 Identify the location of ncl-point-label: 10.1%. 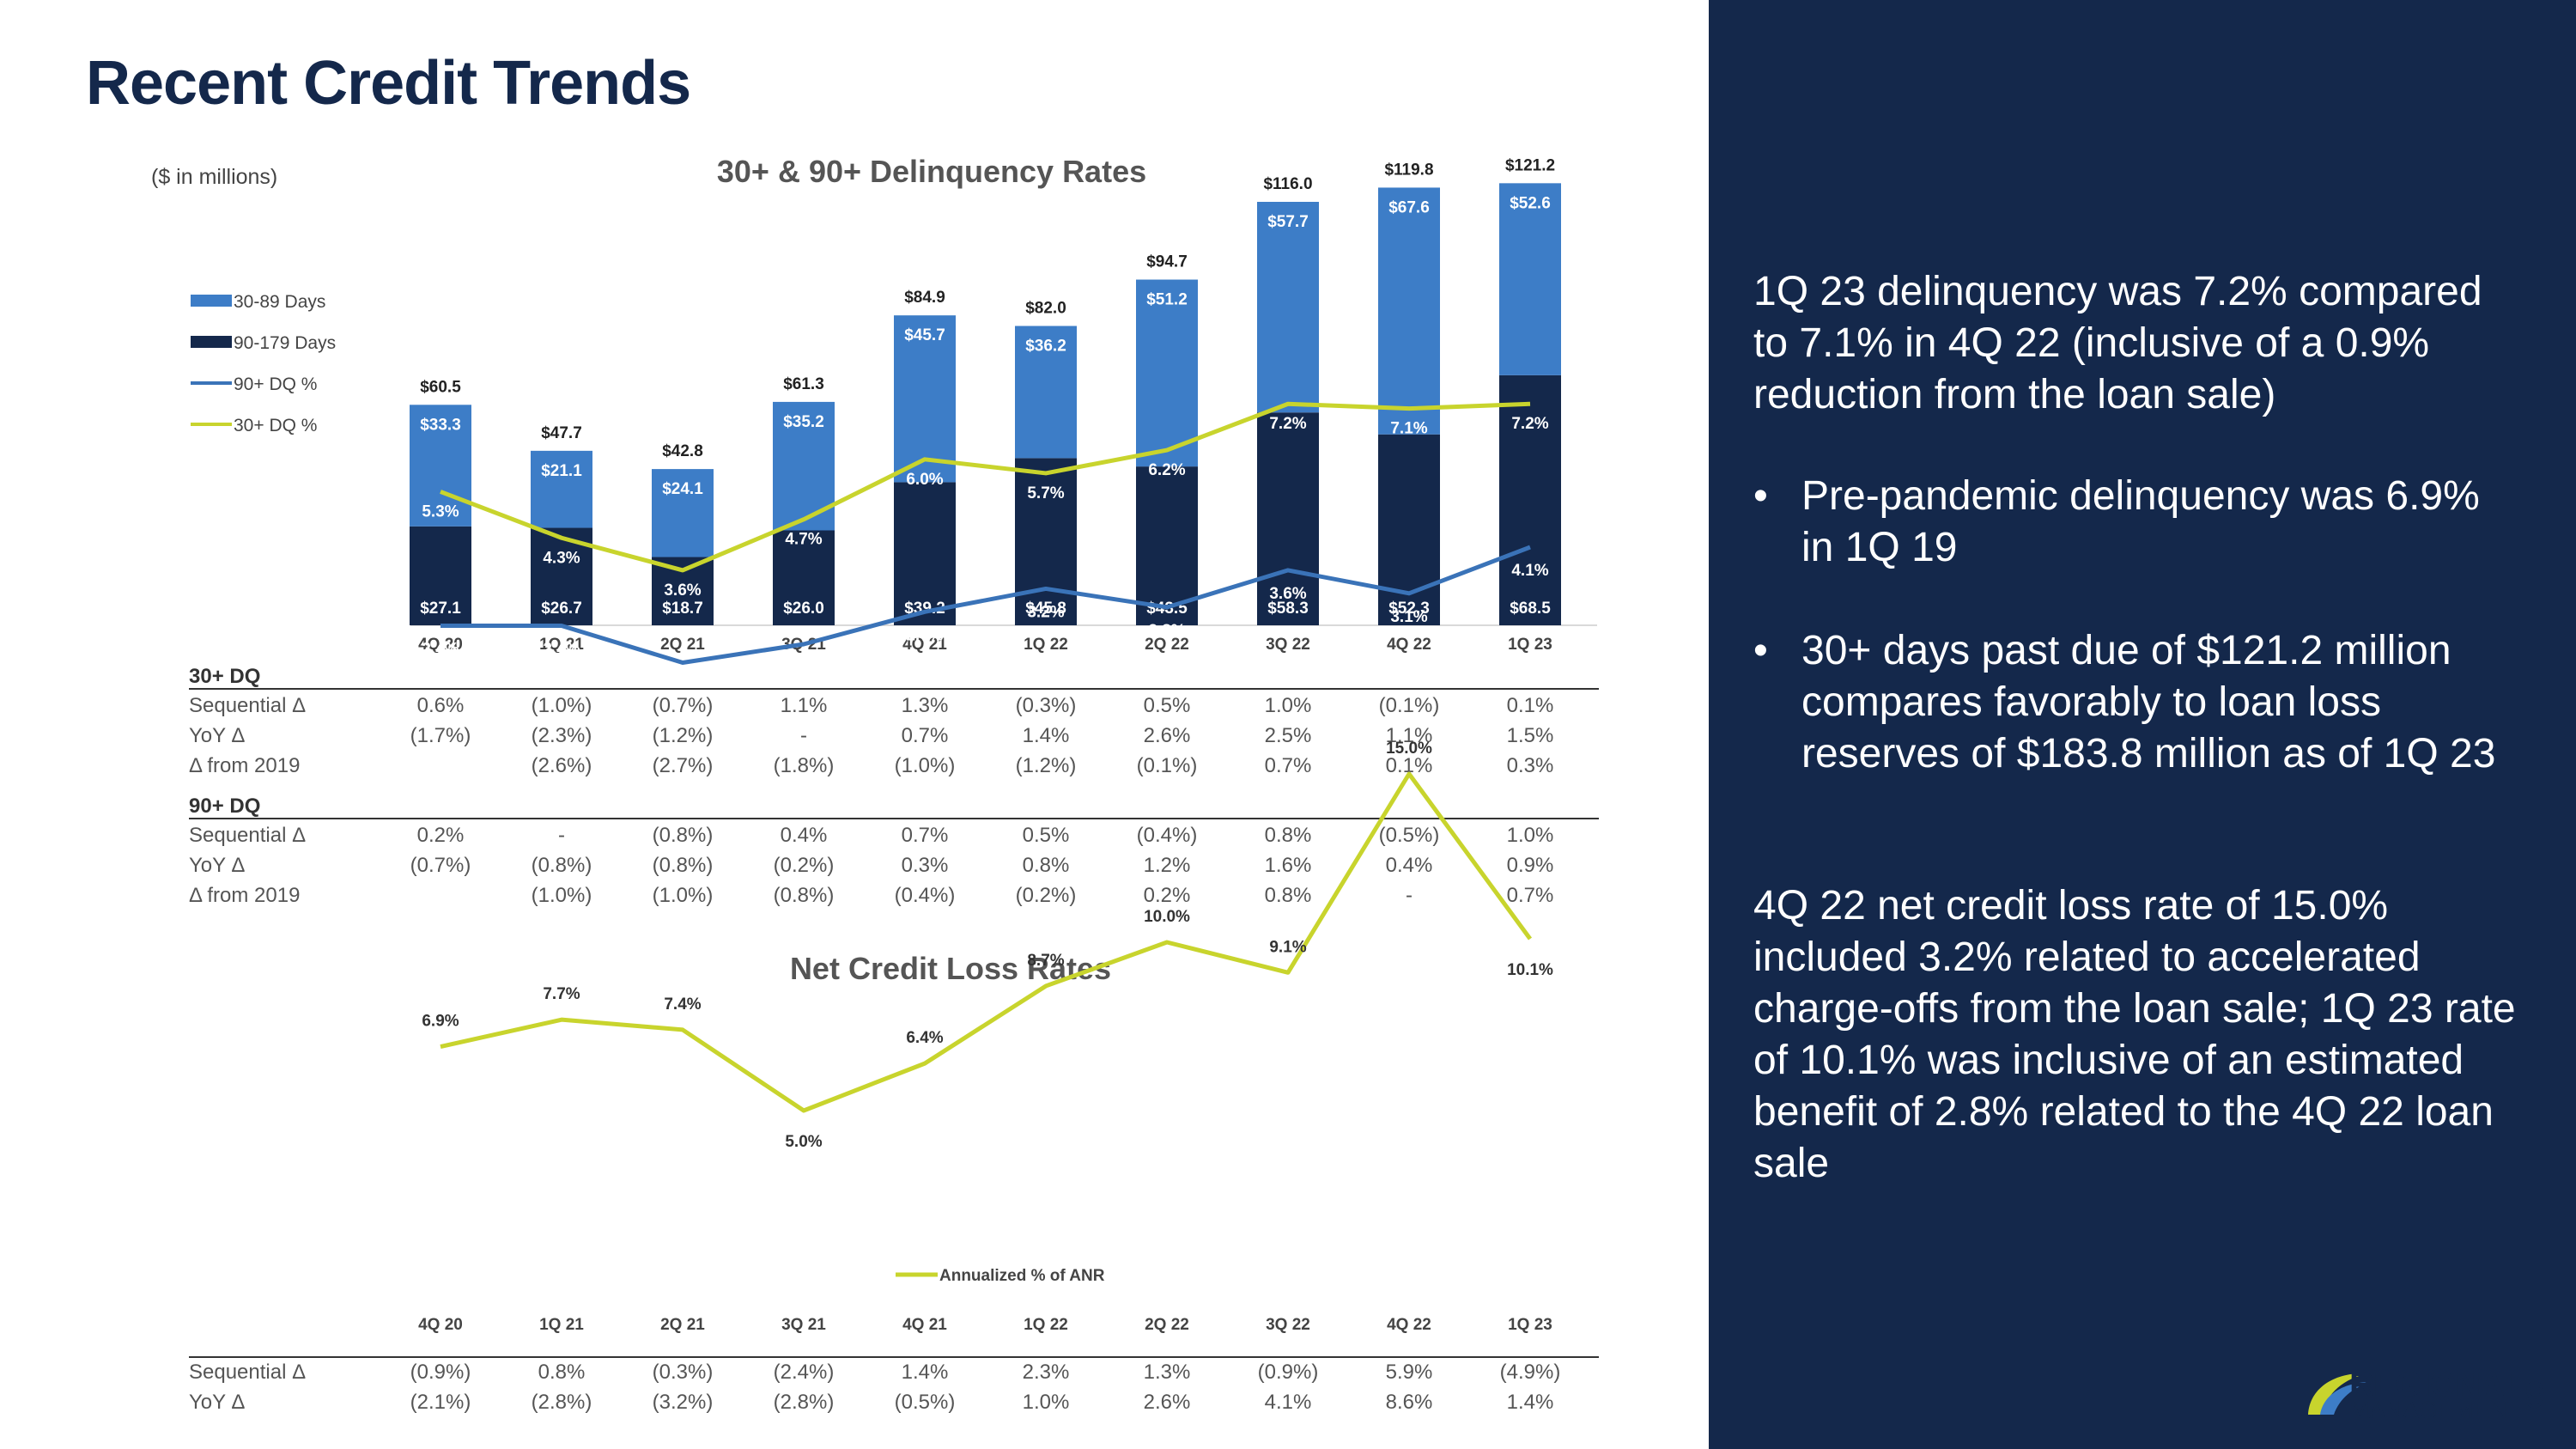
(1530, 970).